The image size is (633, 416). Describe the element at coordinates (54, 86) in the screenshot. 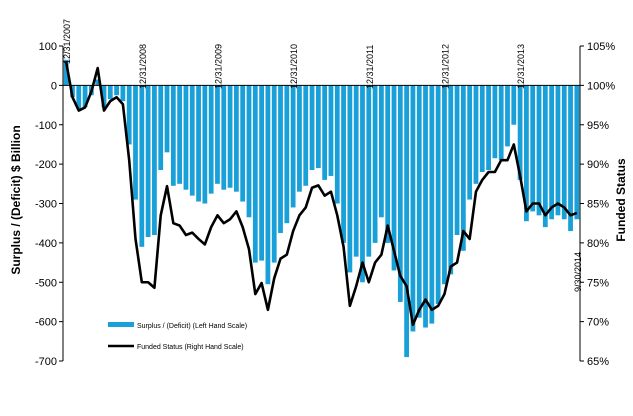

I see `left-tick-label: 0` at that location.